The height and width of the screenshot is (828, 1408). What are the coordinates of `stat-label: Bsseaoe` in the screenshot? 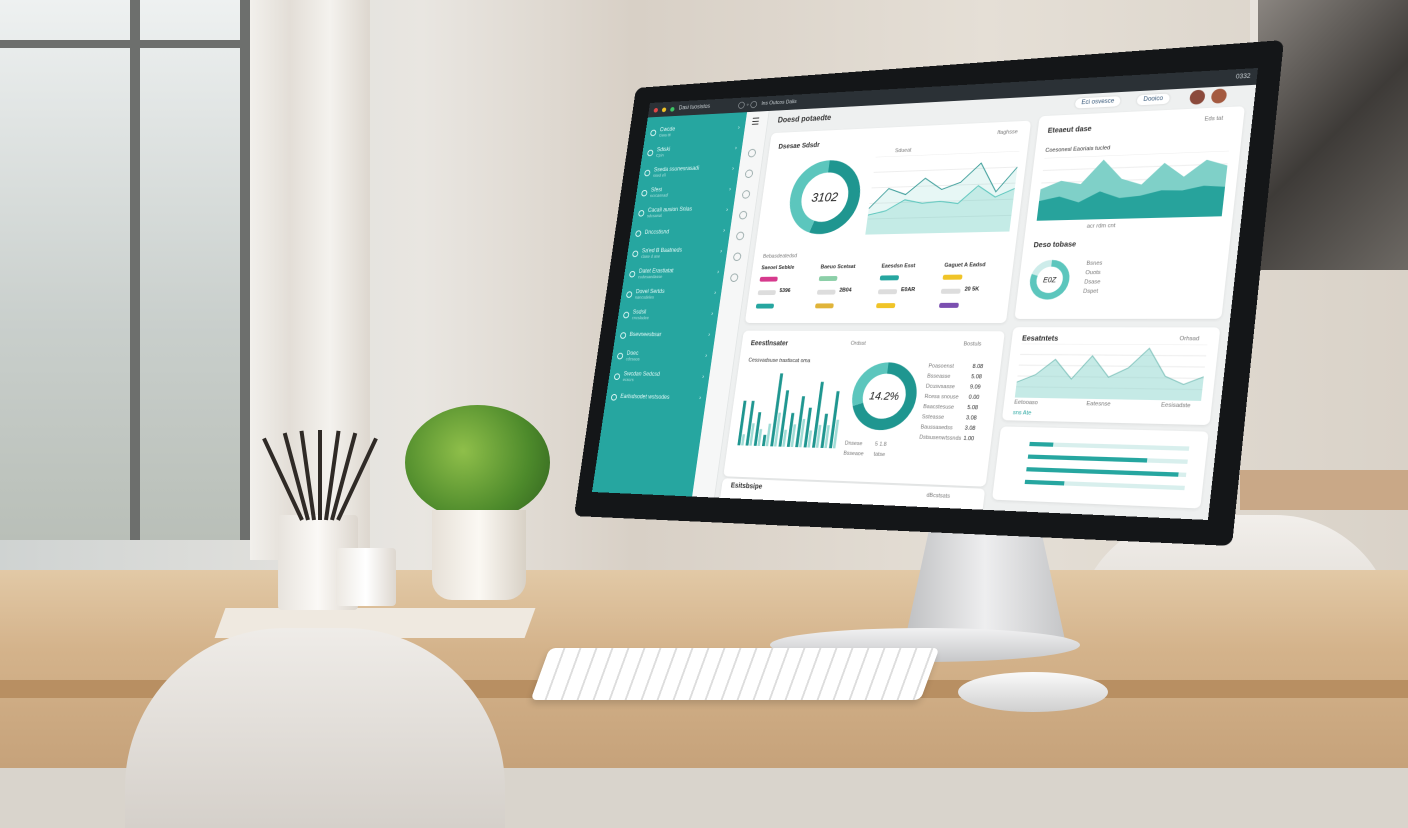 It's located at (853, 454).